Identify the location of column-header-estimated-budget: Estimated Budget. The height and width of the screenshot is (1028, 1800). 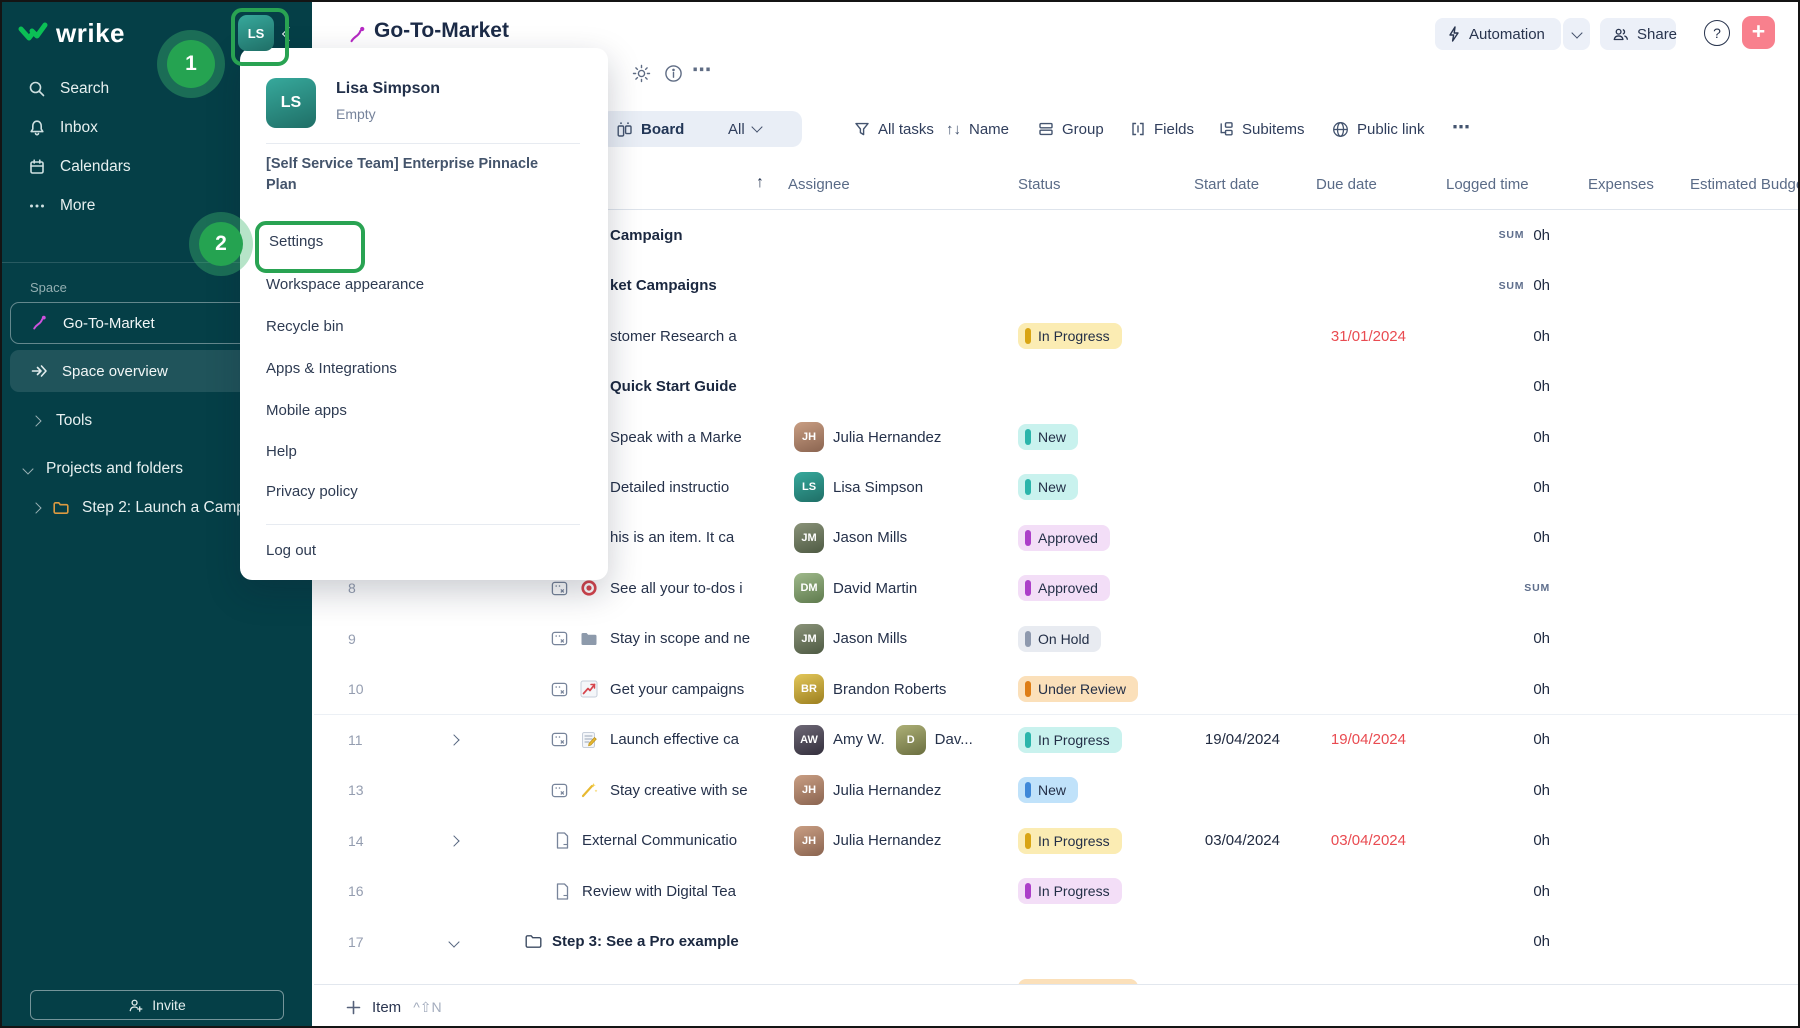
(1745, 184).